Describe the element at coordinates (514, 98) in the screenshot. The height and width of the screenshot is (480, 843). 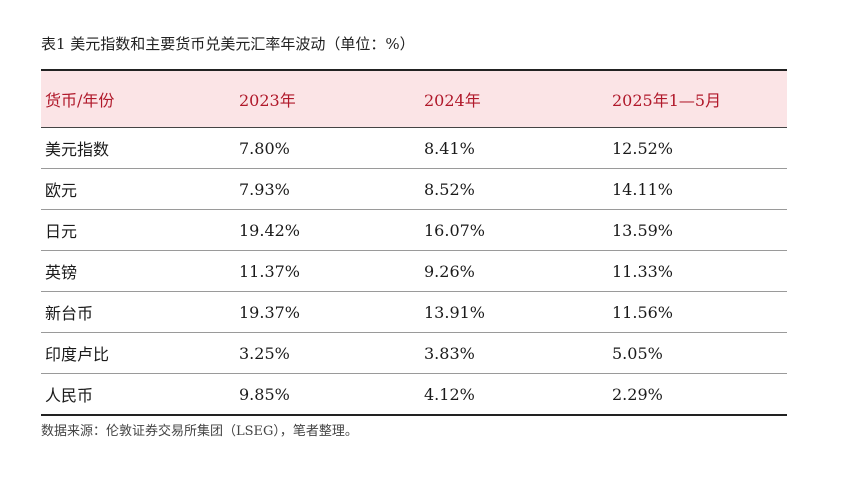
I see `header-2024: 2024年` at that location.